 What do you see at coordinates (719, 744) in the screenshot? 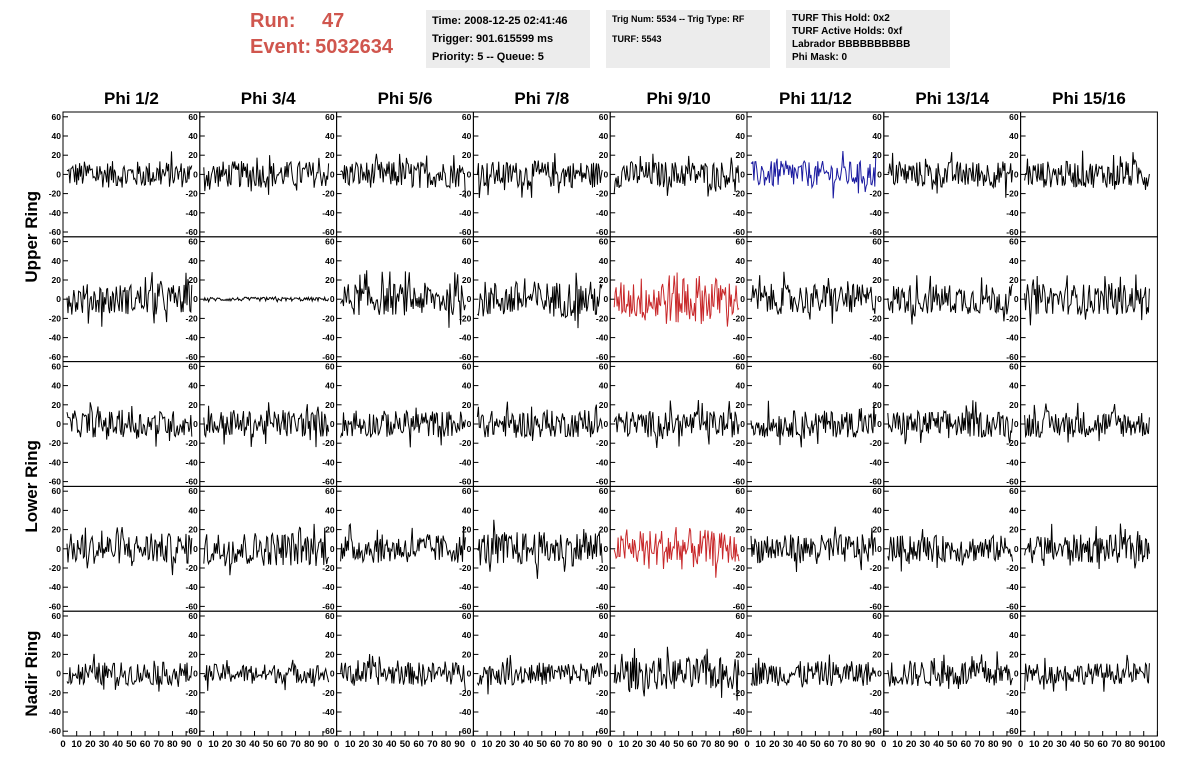
I see `x-tick-label: 80` at bounding box center [719, 744].